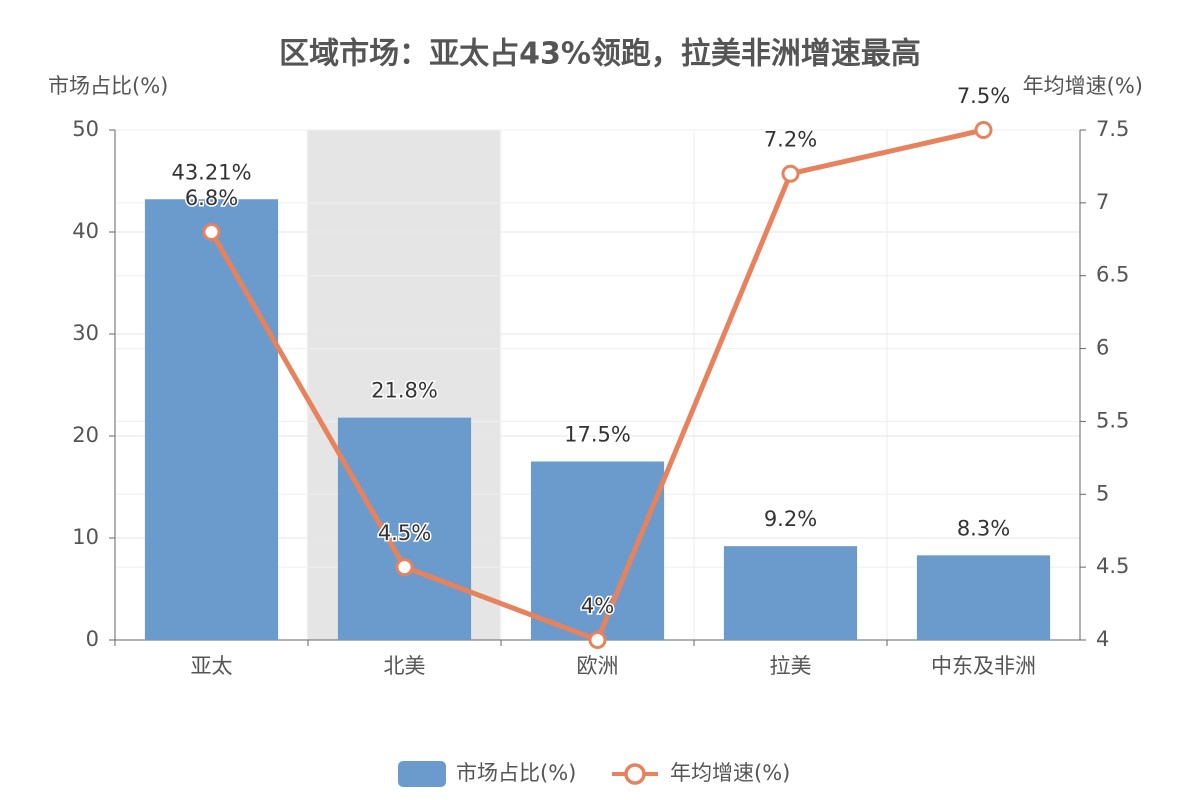 Image resolution: width=1200 pixels, height=800 pixels. What do you see at coordinates (211, 198) in the screenshot?
I see `line-value-label: 6.8%` at bounding box center [211, 198].